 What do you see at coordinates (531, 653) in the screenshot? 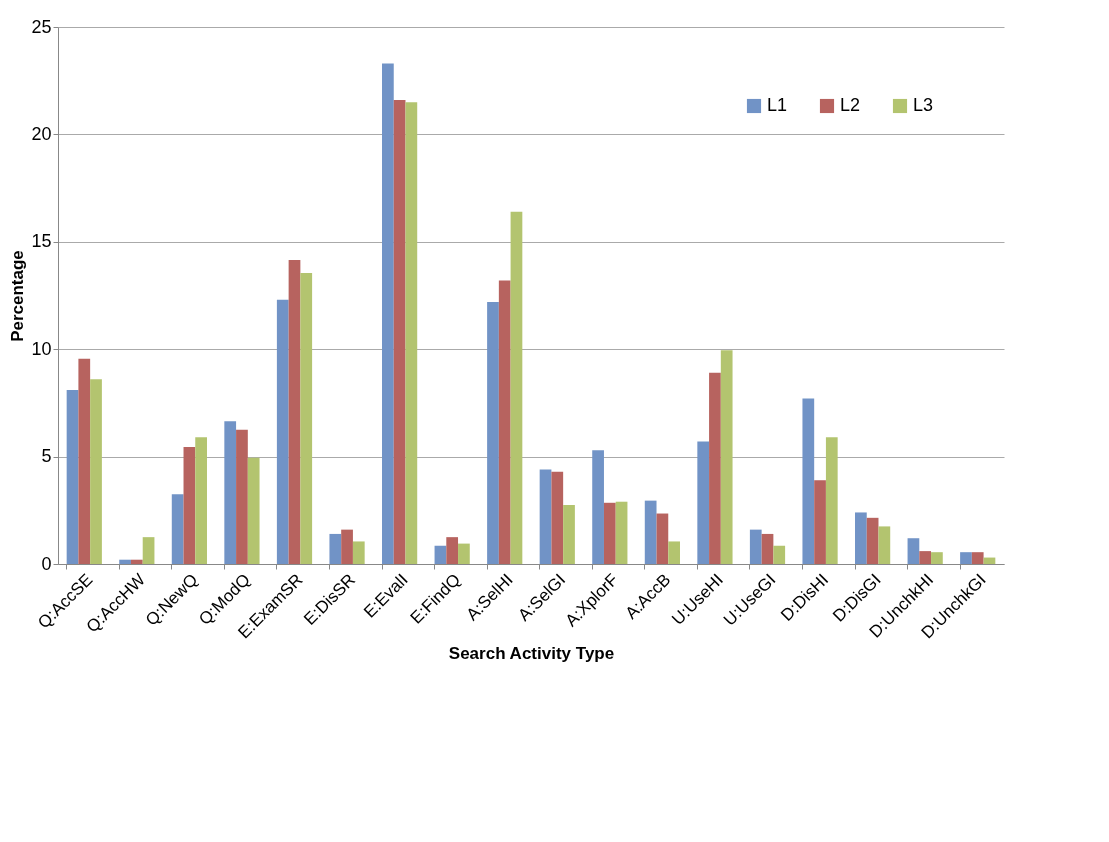
I see `x-axis-title: Search Activity Type` at bounding box center [531, 653].